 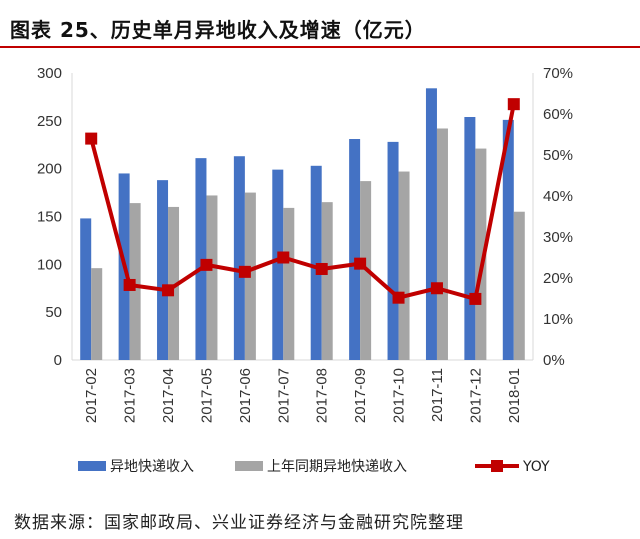 What do you see at coordinates (283, 395) in the screenshot?
I see `x-tick-label: 2017-07` at bounding box center [283, 395].